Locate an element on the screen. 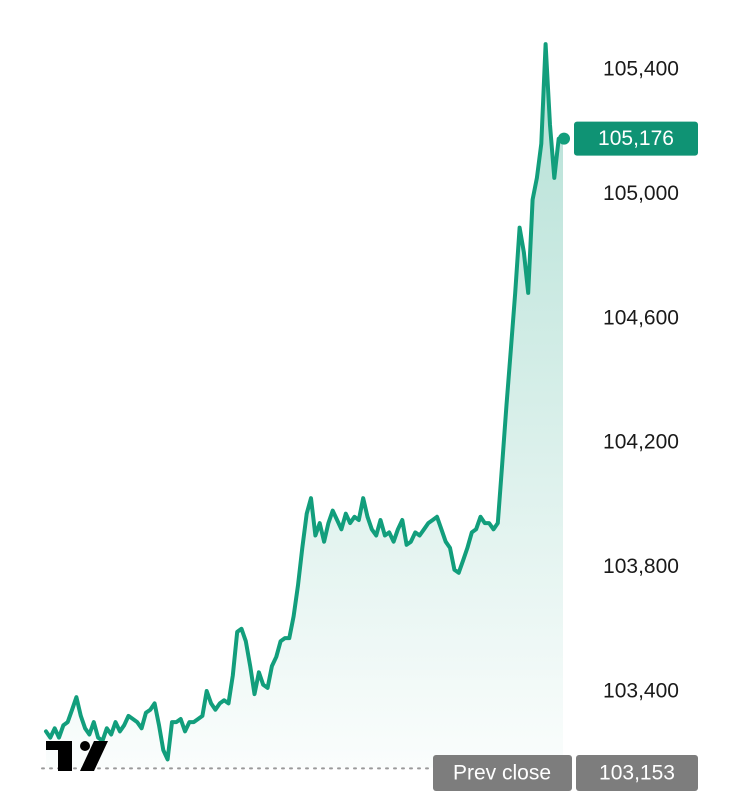  y-tick-label: 105,400 is located at coordinates (641, 69).